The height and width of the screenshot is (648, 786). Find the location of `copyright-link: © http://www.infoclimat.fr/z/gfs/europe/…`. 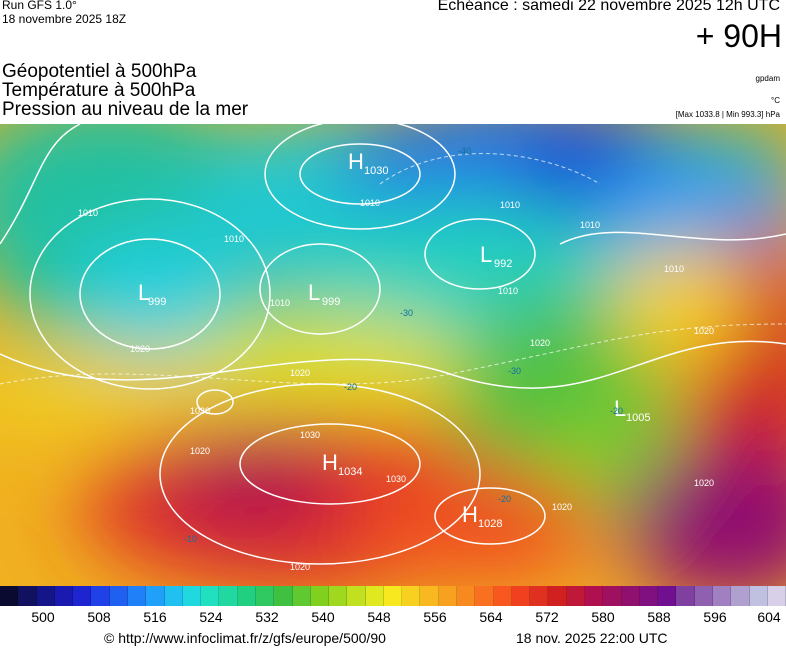

copyright-link: © http://www.infoclimat.fr/z/gfs/europe/… is located at coordinates (245, 638).